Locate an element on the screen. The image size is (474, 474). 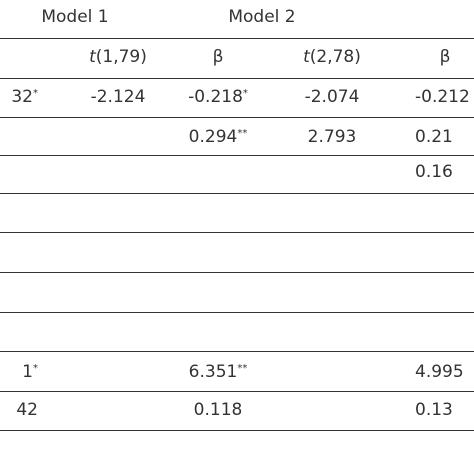
table-cell: 1* is located at coordinates (19, 372).